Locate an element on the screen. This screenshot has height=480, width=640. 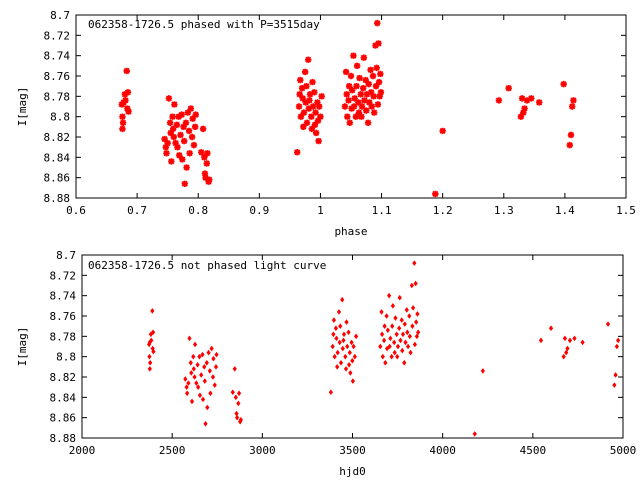
x-tick-label: 1 is located at coordinates (320, 210).